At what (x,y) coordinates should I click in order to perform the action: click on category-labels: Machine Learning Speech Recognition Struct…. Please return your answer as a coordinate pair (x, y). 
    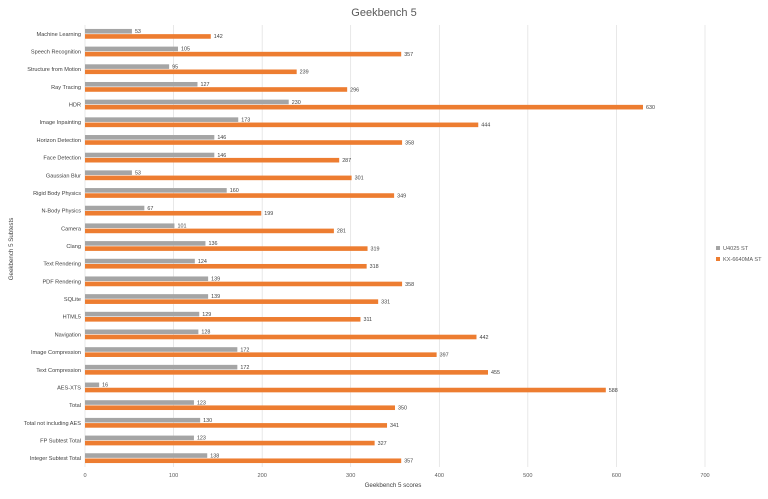
    Looking at the image, I should click on (53, 247).